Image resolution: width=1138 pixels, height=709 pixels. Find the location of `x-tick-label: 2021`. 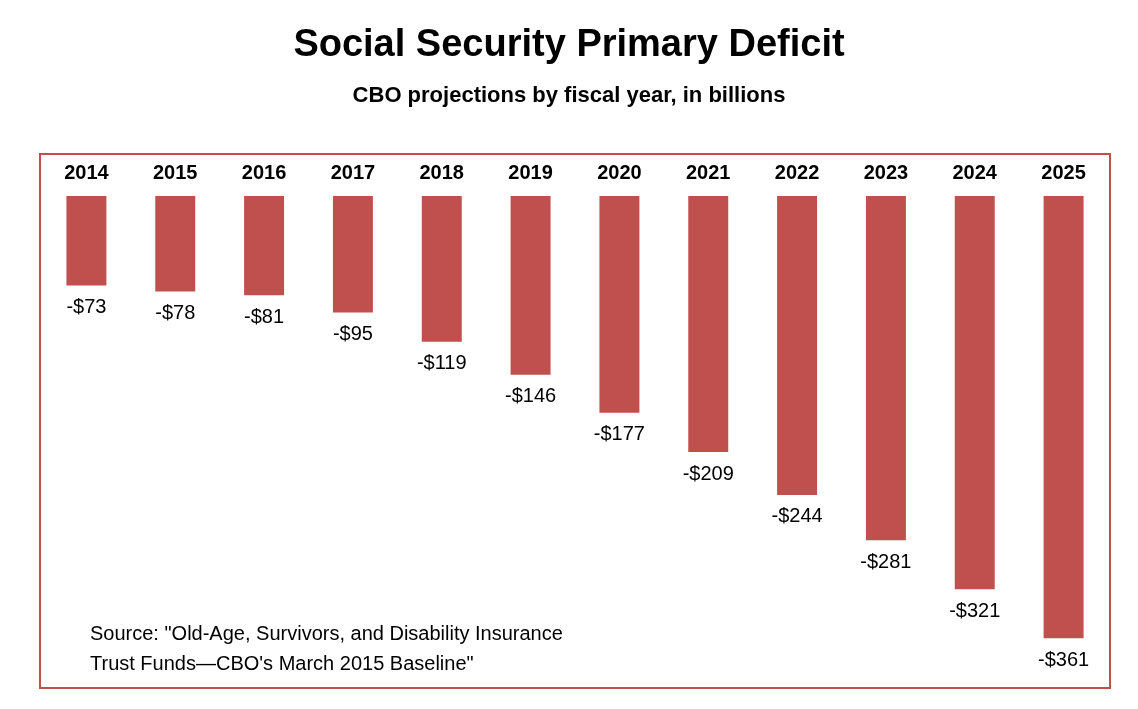

x-tick-label: 2021 is located at coordinates (708, 171).